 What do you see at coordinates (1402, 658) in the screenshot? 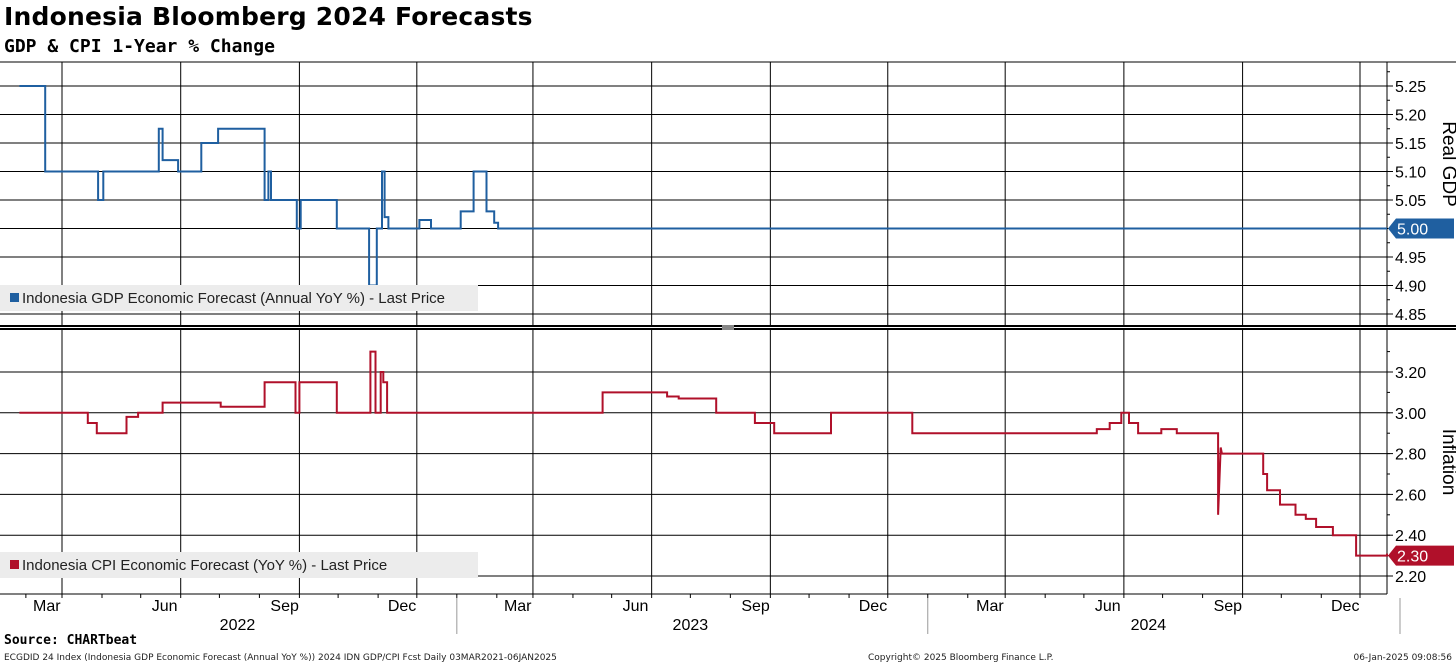
I see `footer-timestamp: 06-Jan-2025 09:08:56` at bounding box center [1402, 658].